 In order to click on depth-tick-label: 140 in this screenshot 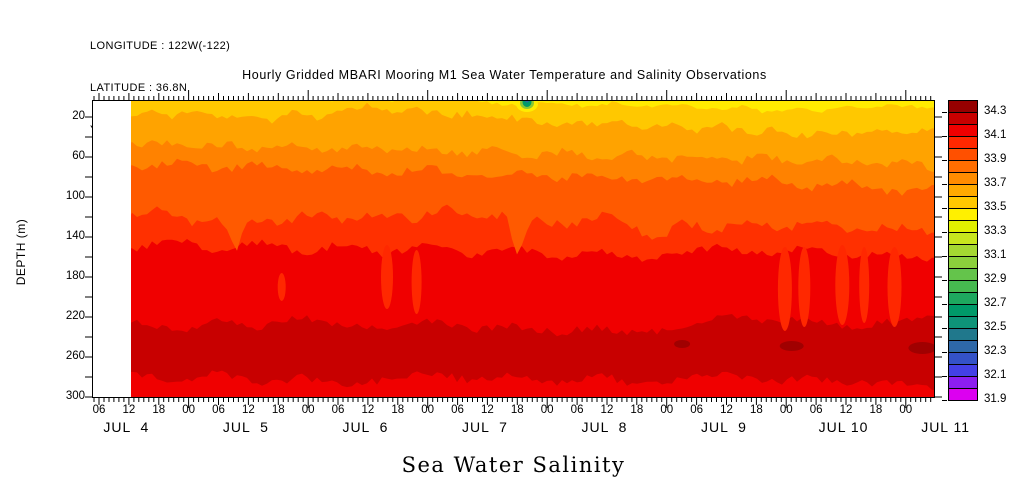, I will do `click(75, 236)`.